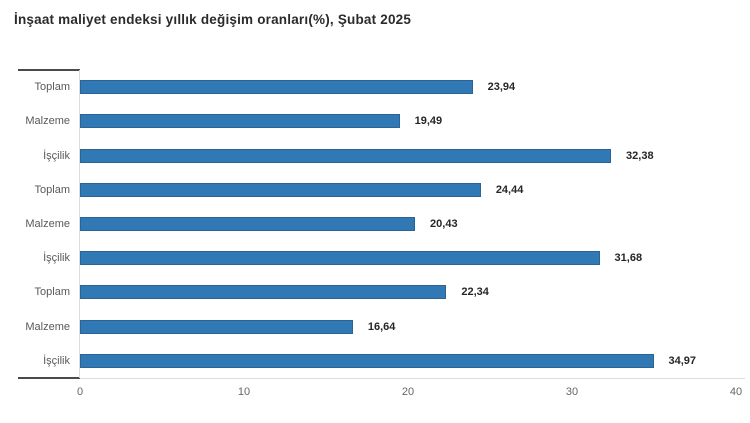 This screenshot has height=423, width=750. I want to click on bar-track: 24,44, so click(408, 189).